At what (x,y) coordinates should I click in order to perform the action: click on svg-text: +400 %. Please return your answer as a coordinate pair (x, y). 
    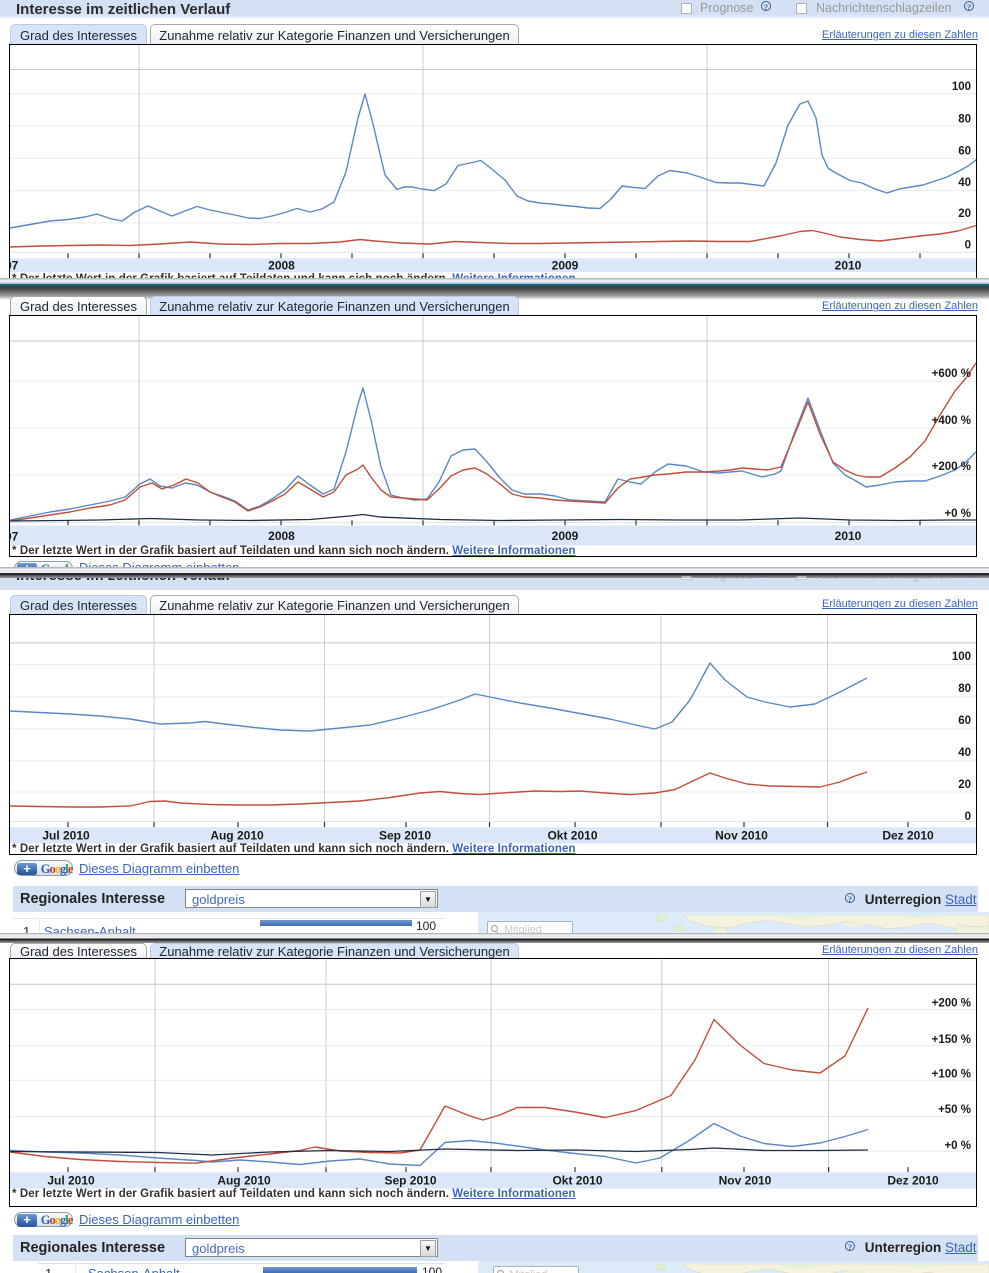
    Looking at the image, I should click on (951, 421).